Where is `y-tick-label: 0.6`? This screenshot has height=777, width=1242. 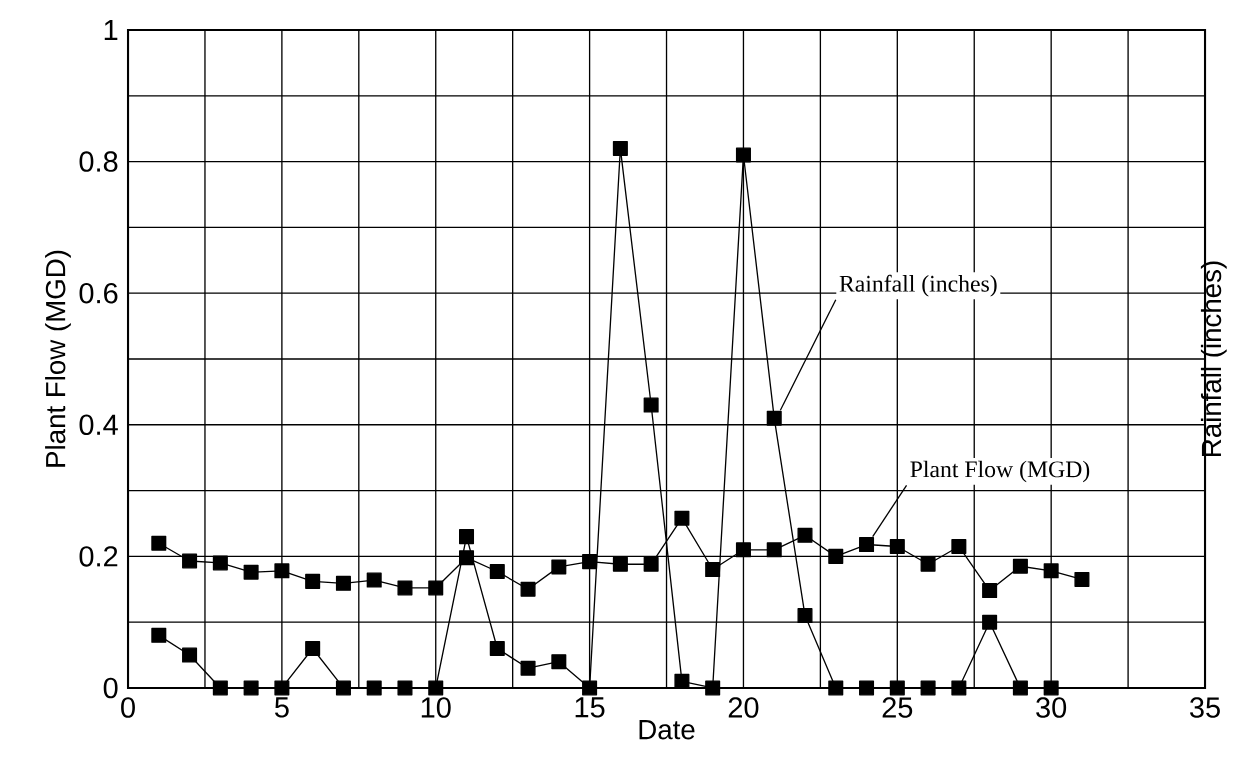 y-tick-label: 0.6 is located at coordinates (98, 293).